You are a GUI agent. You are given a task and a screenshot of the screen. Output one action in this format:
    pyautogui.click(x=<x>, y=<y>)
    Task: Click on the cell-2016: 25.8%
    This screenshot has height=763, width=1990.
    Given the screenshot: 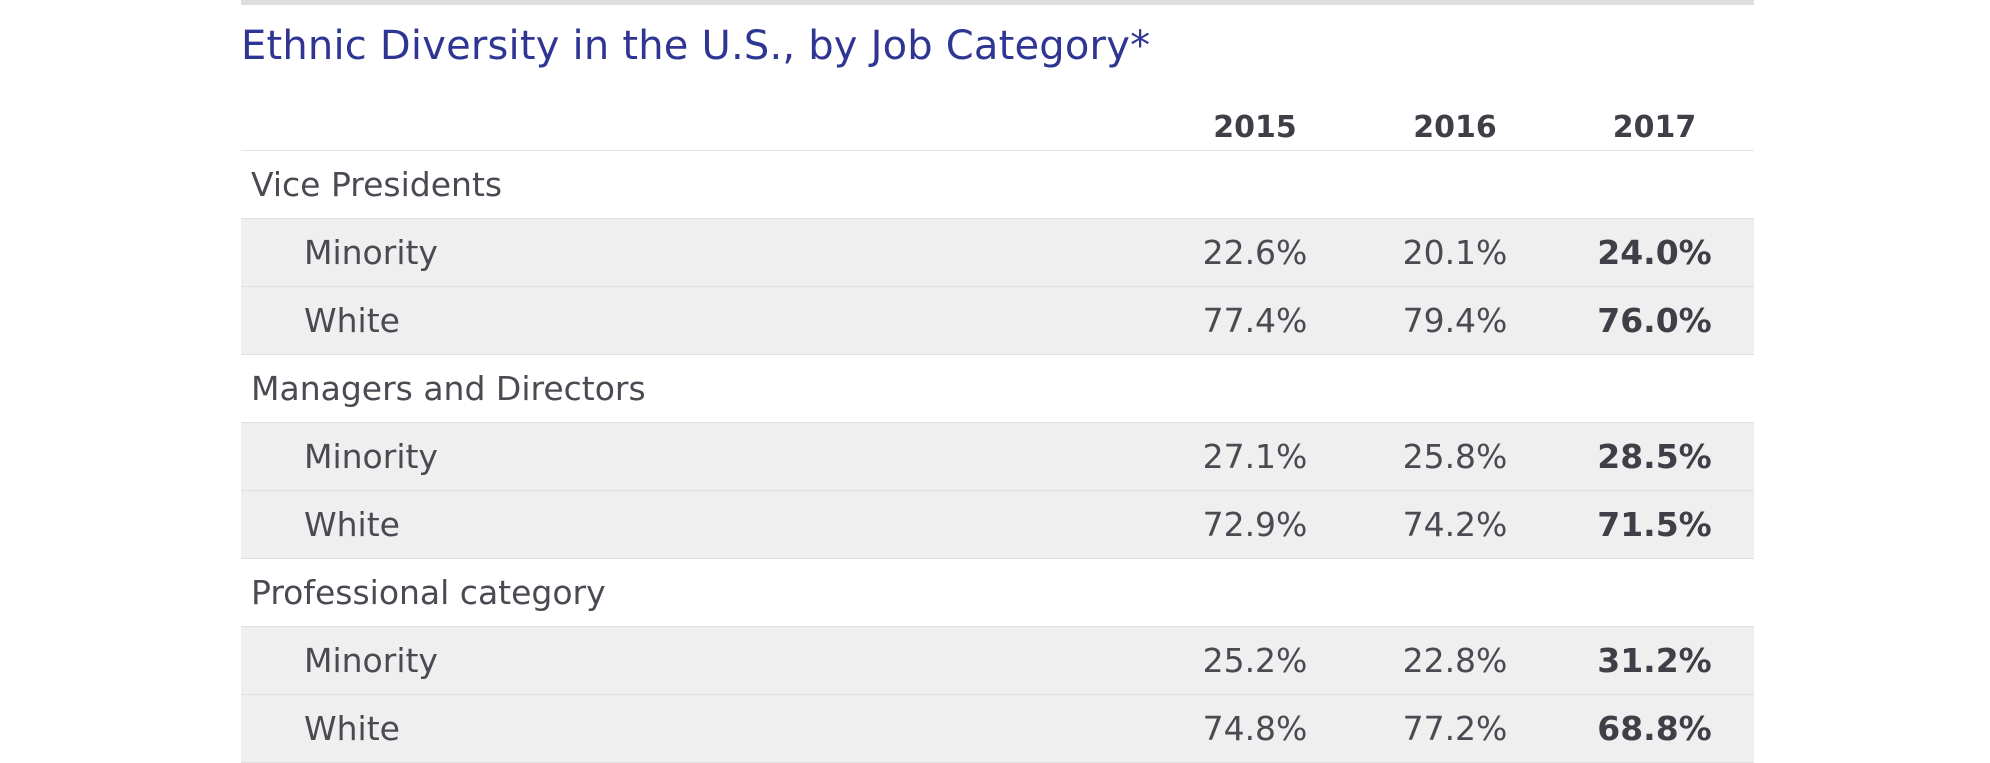 What is the action you would take?
    pyautogui.click(x=1455, y=456)
    